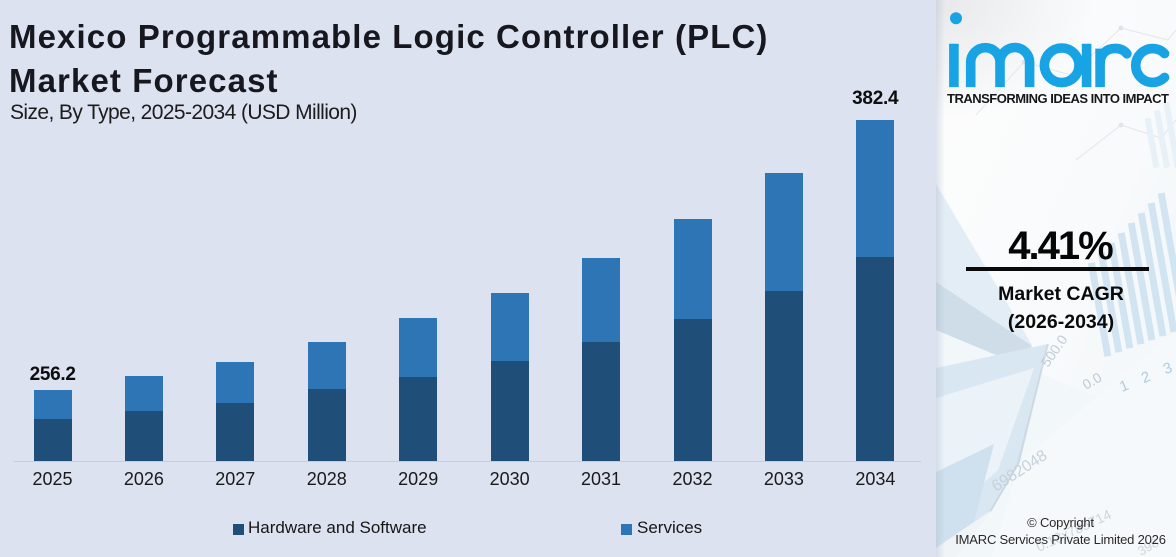 The width and height of the screenshot is (1176, 557). Describe the element at coordinates (1058, 98) in the screenshot. I see `svg-text: TRANSFORMING IDEAS INTO IMPACT` at that location.